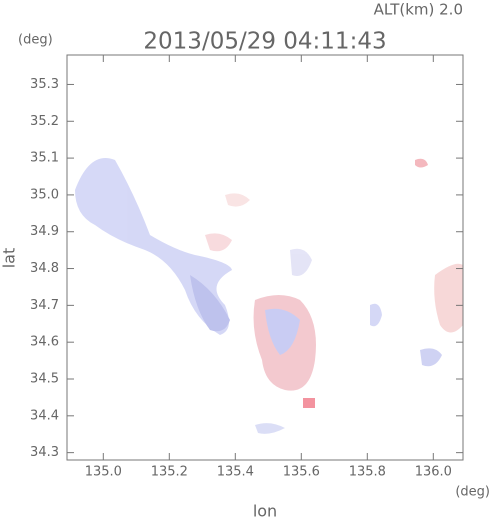  Describe the element at coordinates (169, 472) in the screenshot. I see `x-tick-label: 135.2` at that location.